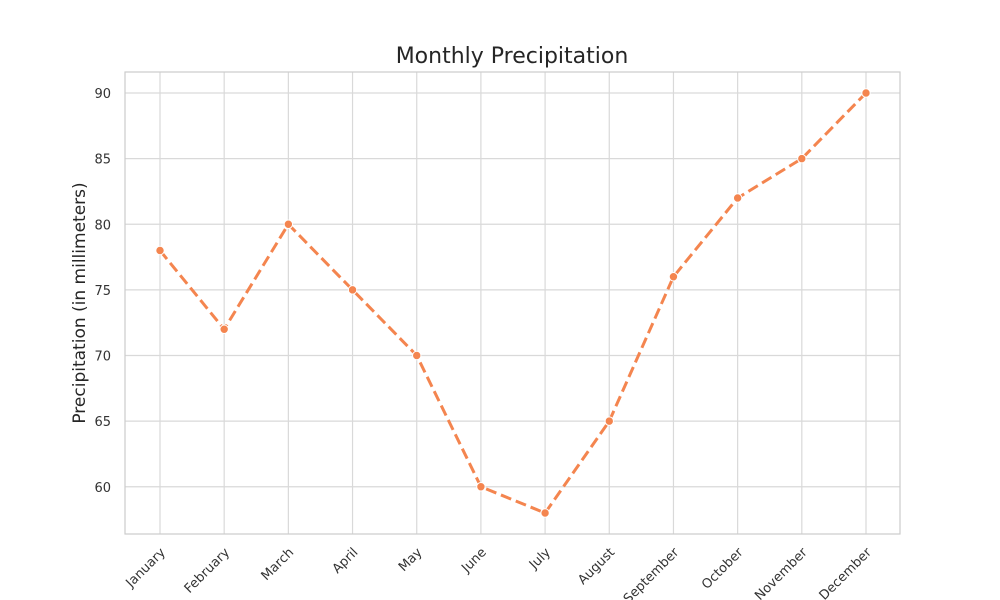 The height and width of the screenshot is (600, 1000). Describe the element at coordinates (652, 572) in the screenshot. I see `x-tick-label: September` at that location.